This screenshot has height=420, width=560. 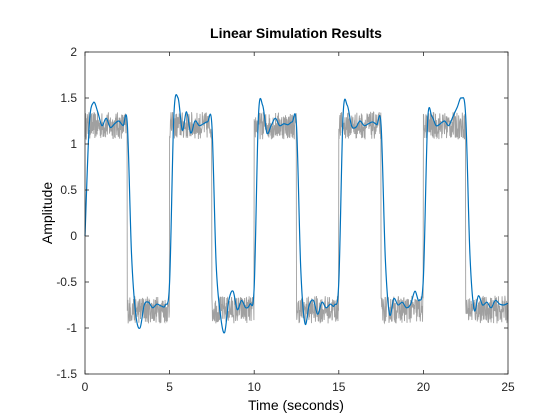 I want to click on chart-title: Linear Simulation Results, so click(x=296, y=33).